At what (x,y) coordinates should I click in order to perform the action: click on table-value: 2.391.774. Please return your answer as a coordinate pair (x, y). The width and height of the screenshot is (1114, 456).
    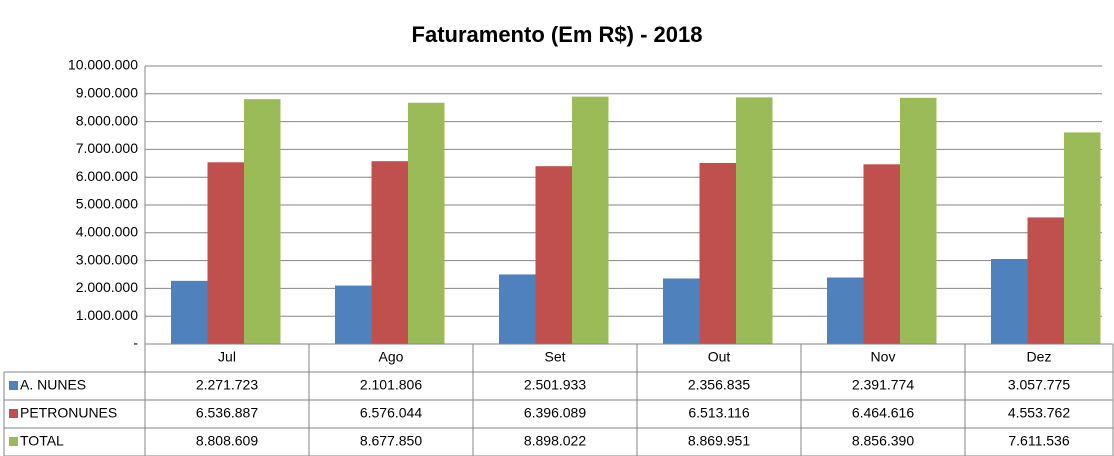
    Looking at the image, I should click on (883, 385).